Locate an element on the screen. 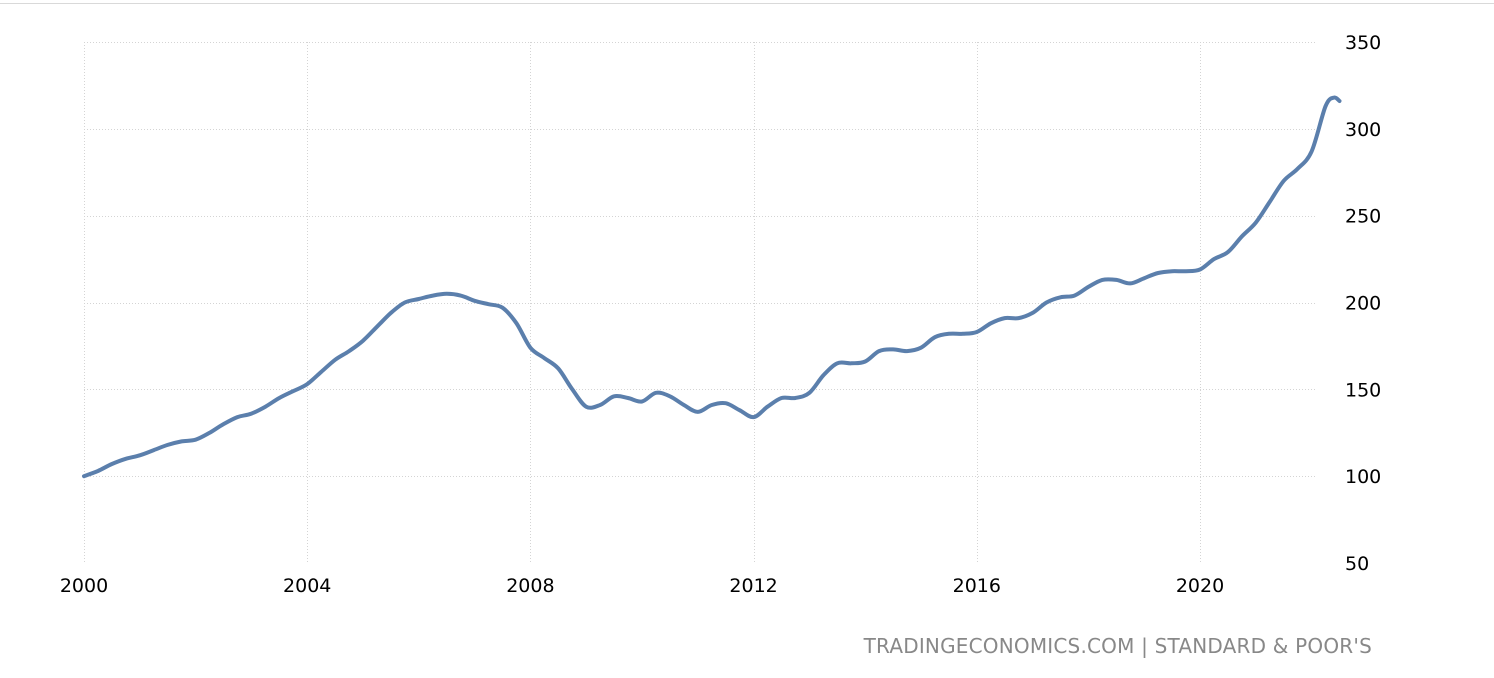 The image size is (1494, 678). x-tick-label: 2020 is located at coordinates (1200, 586).